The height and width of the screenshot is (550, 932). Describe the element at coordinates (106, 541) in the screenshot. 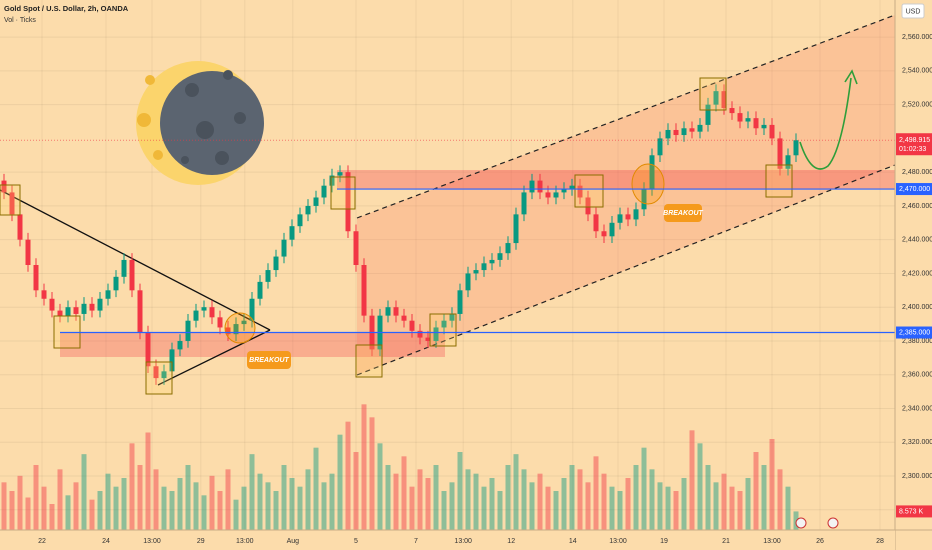

I see `x-tick-label: 24` at that location.